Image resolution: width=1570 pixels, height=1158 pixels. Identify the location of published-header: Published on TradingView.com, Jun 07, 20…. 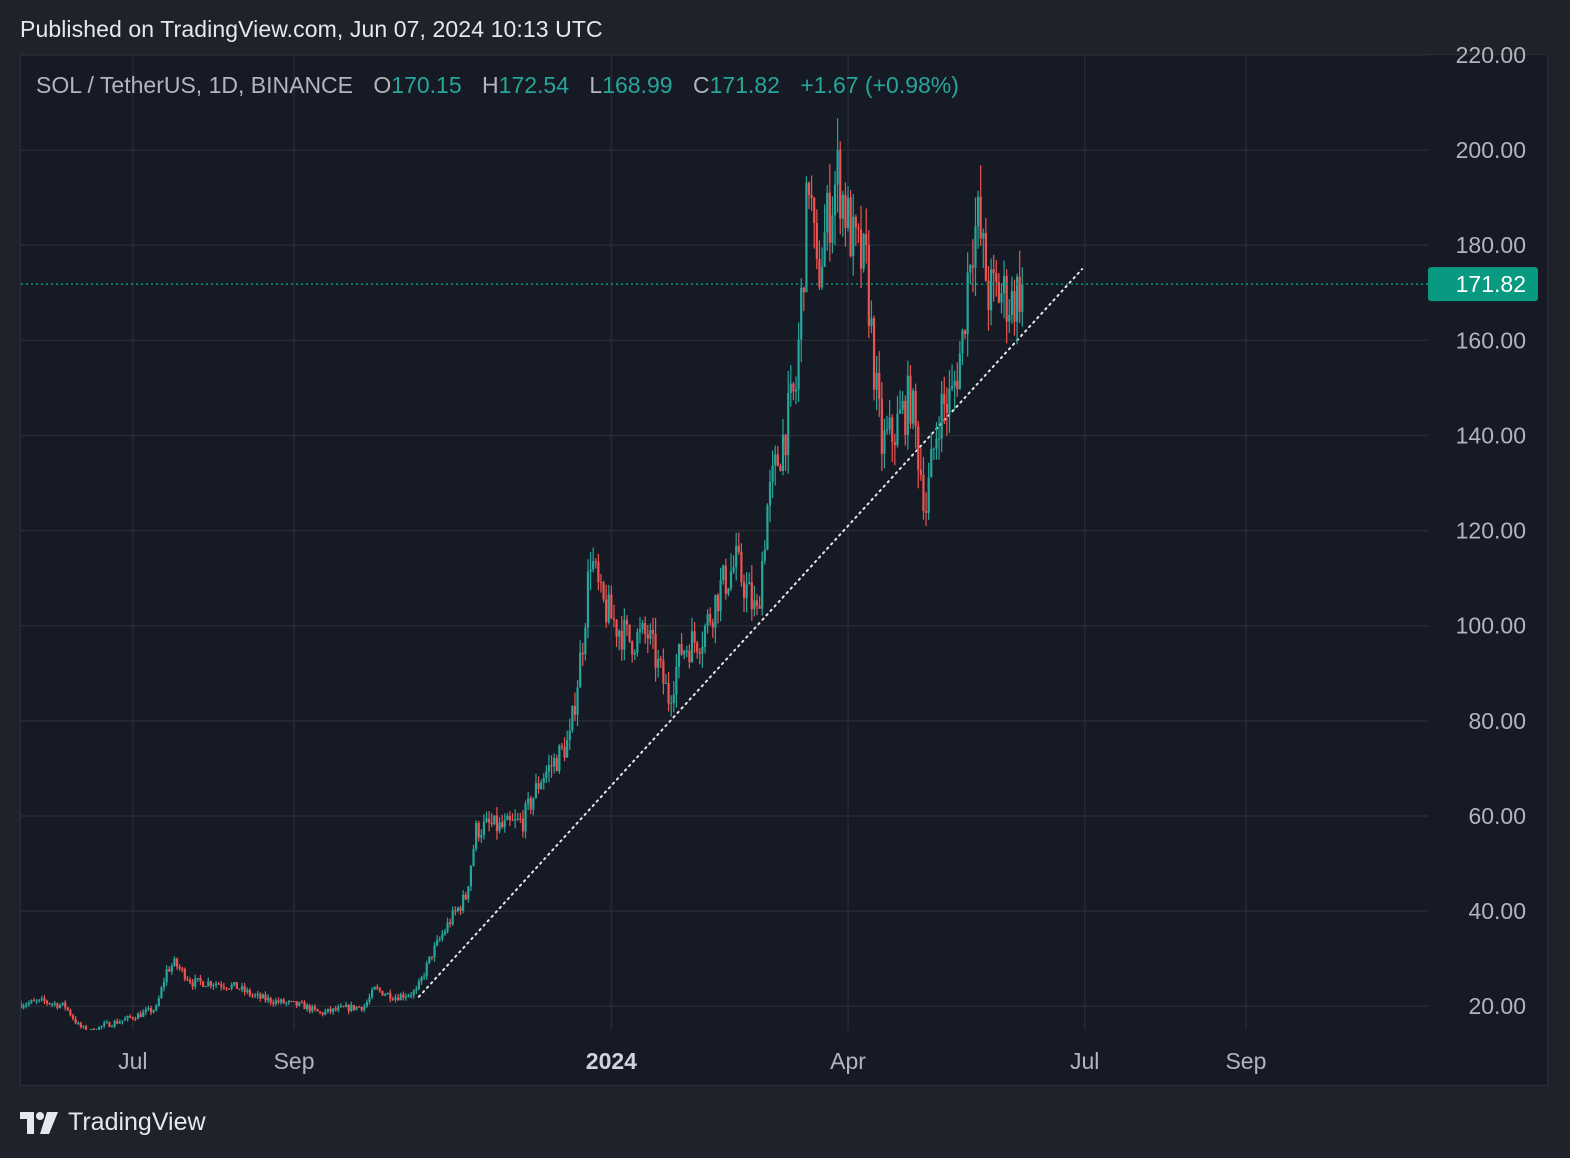
(311, 29).